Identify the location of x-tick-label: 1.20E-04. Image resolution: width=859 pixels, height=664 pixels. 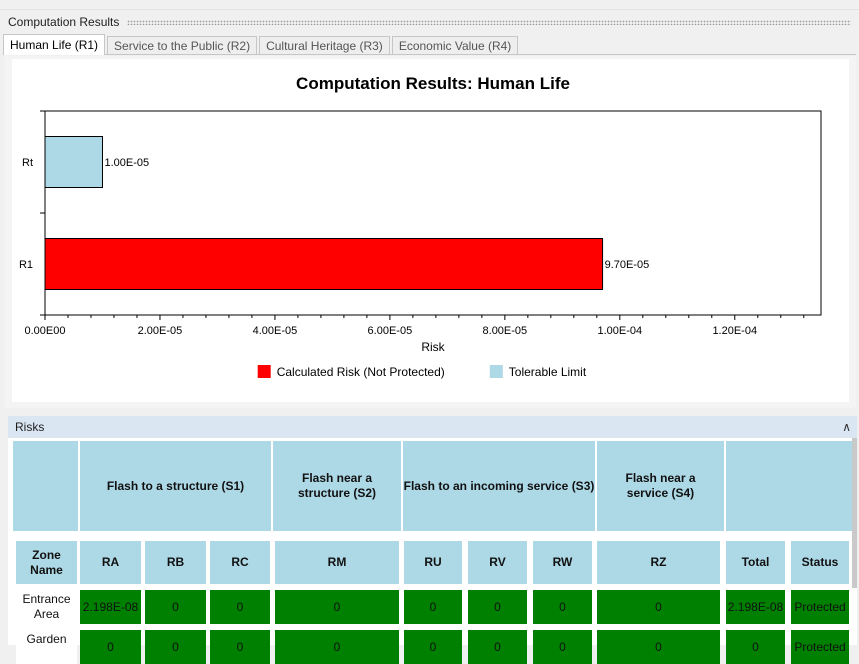
(734, 331).